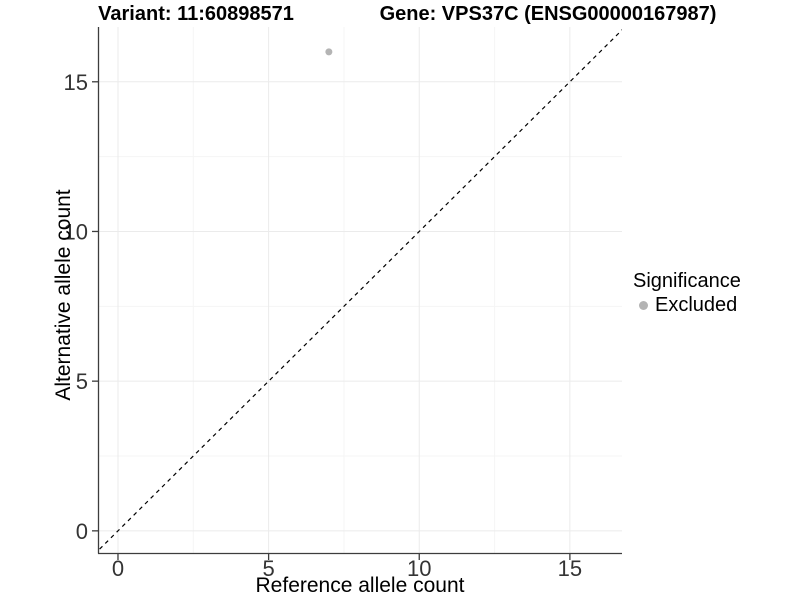 This screenshot has height=600, width=800. I want to click on y-tick-label: 0, so click(82, 531).